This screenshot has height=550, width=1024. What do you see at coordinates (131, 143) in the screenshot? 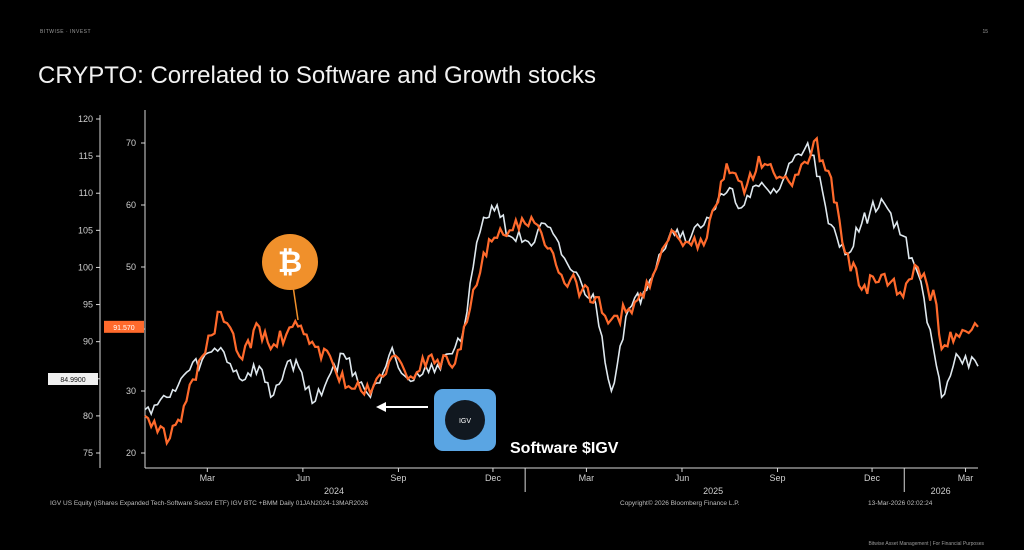
I see `right-tick-label: 70` at bounding box center [131, 143].